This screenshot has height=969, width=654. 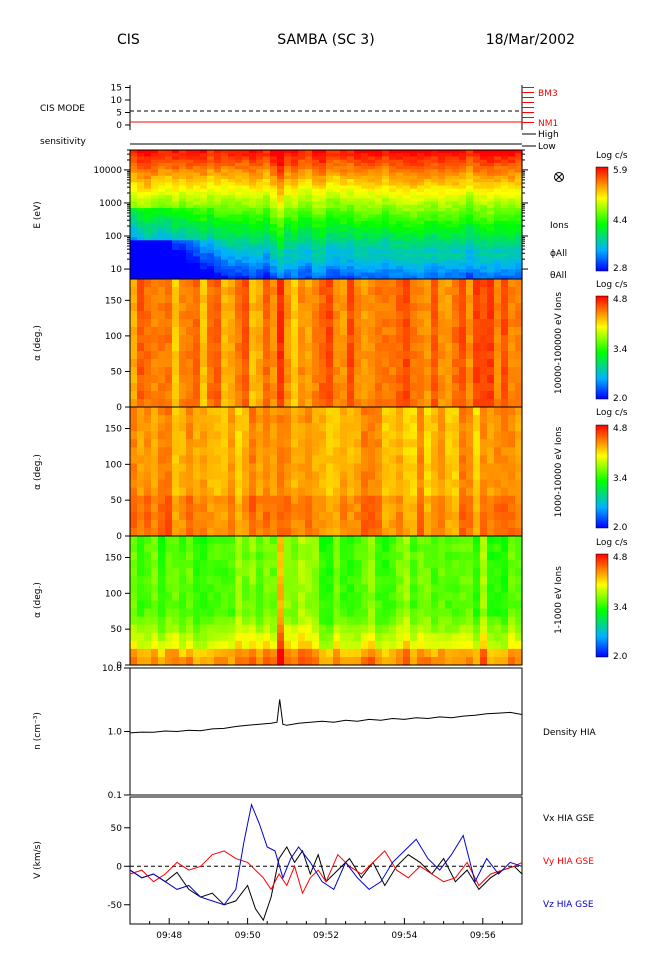 I want to click on mode-label-bm3: BM3, so click(x=548, y=94).